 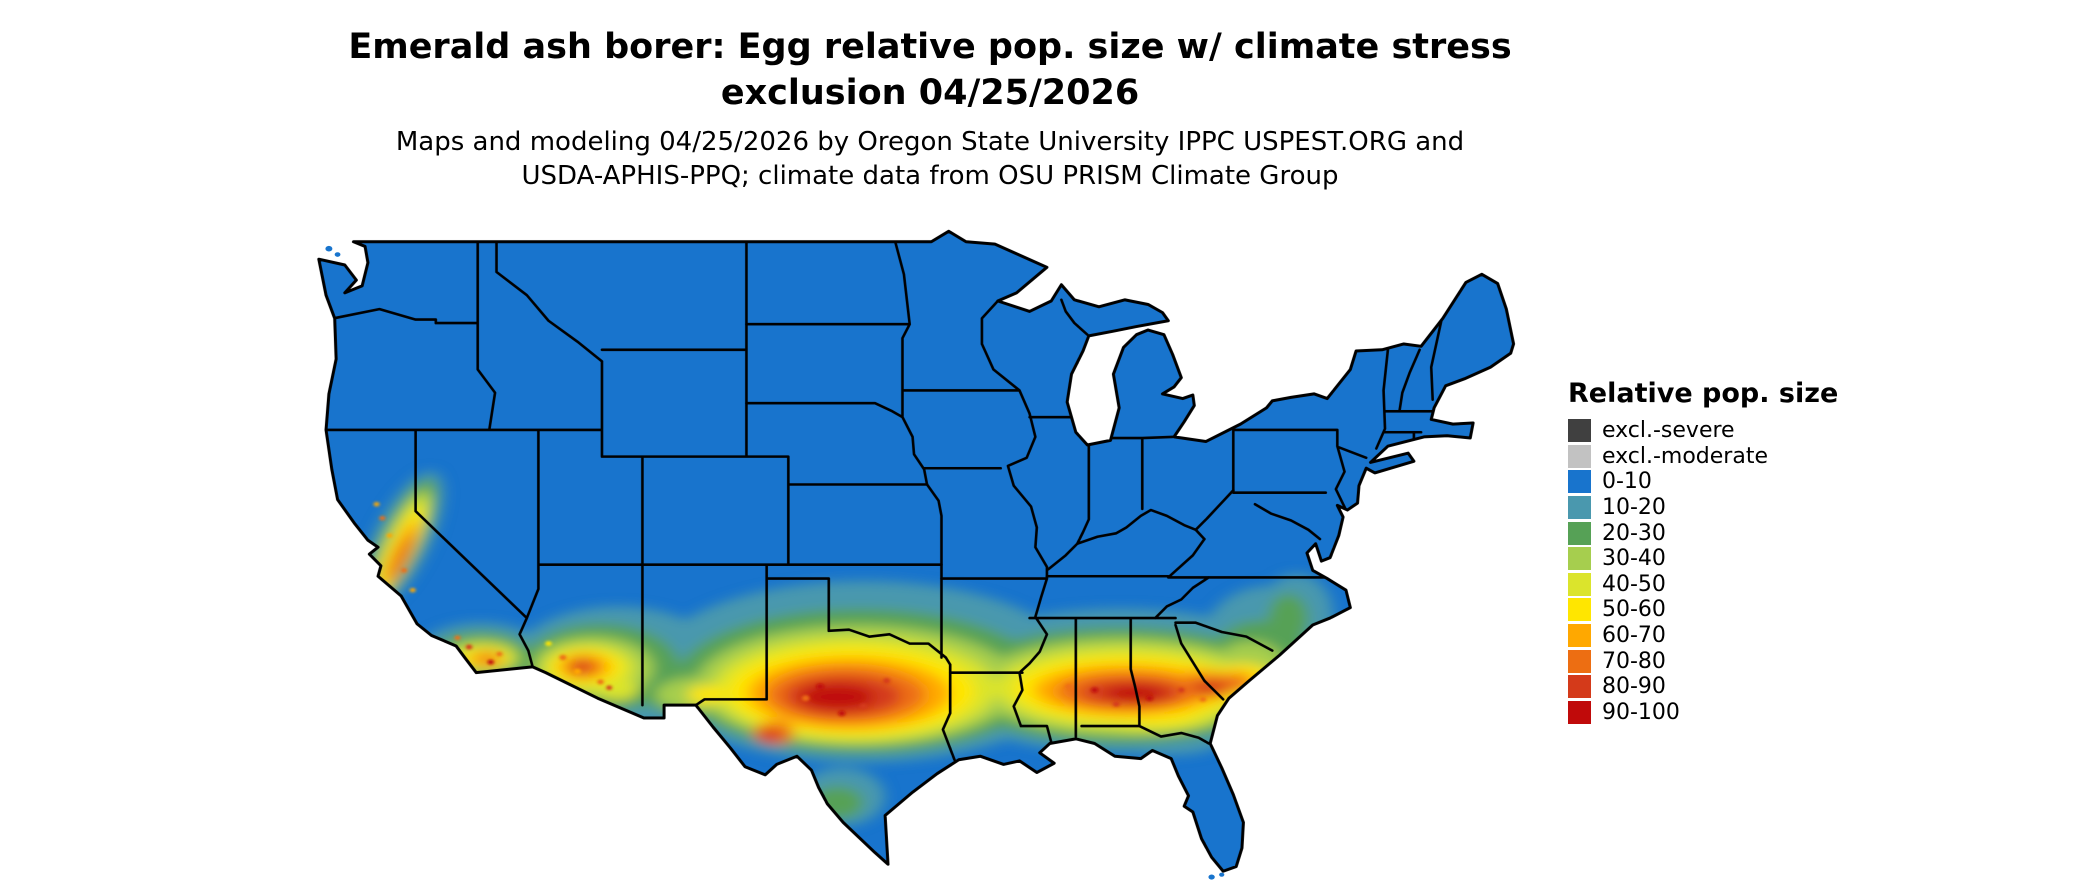 I want to click on legend-item: excl.-severe, so click(x=1703, y=431).